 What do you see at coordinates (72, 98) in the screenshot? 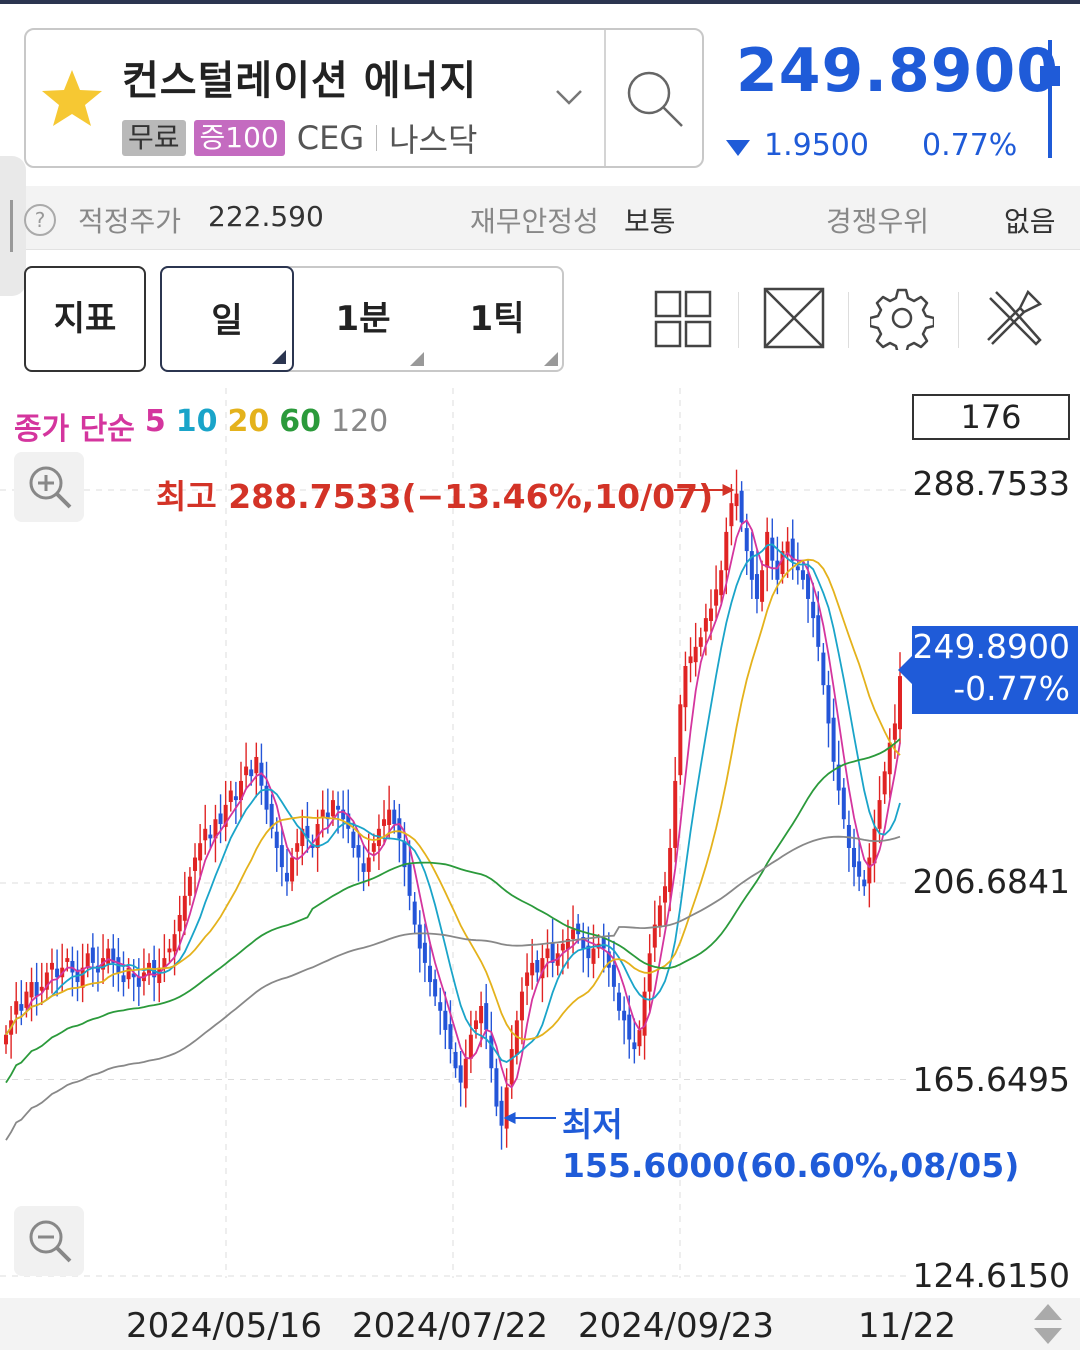
I see `star-icon` at bounding box center [72, 98].